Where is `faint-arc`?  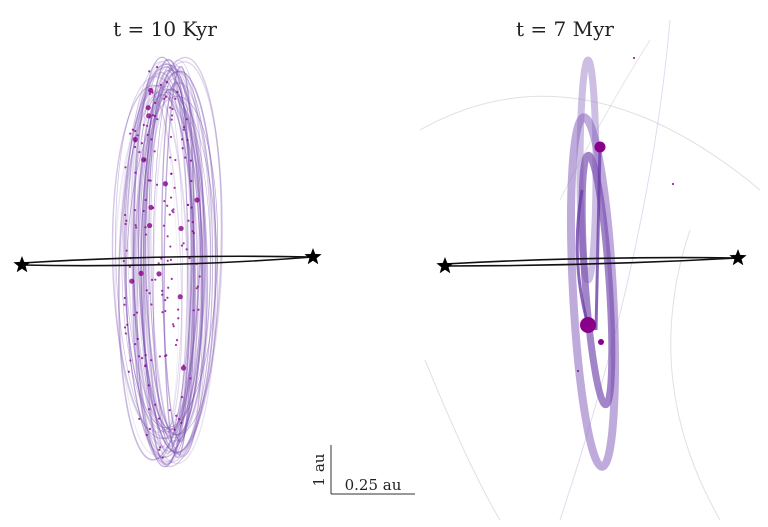
faint-arc is located at coordinates (462, 440).